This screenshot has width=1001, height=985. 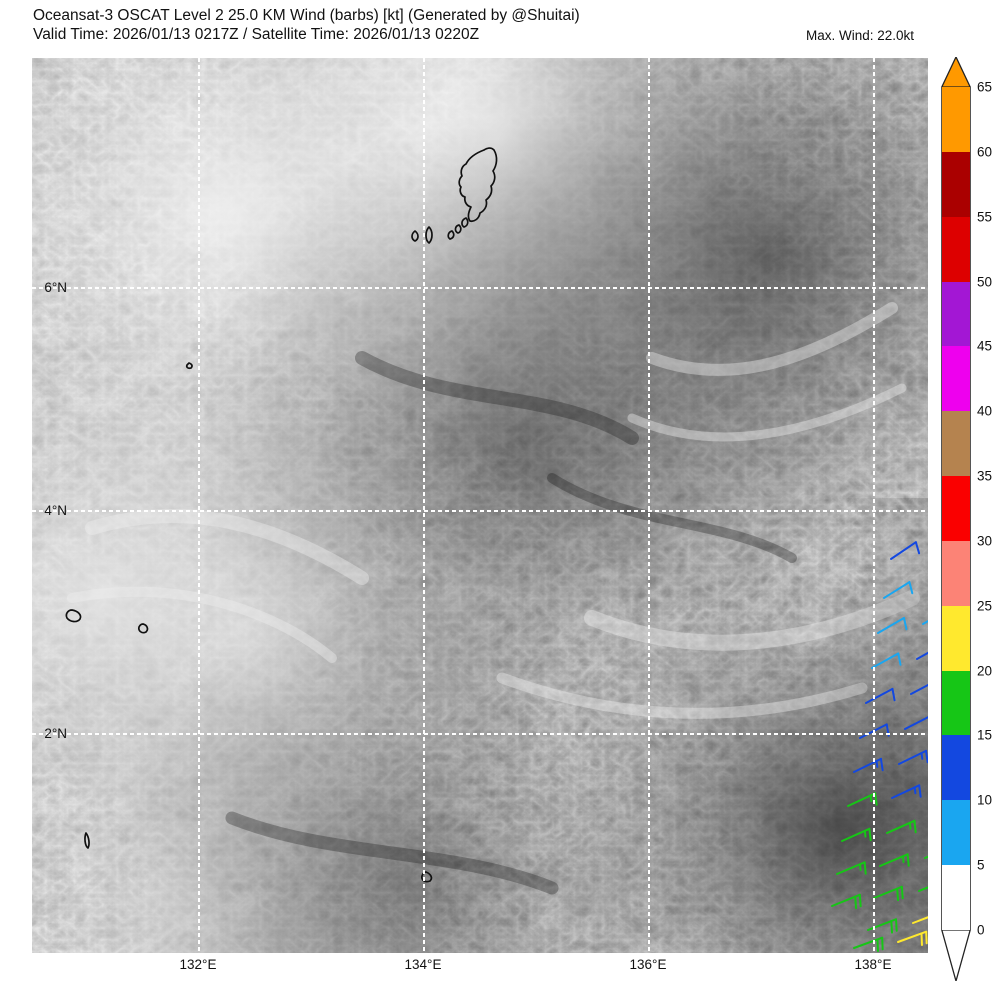 I want to click on colorbar-tick-25: 25, so click(x=985, y=606).